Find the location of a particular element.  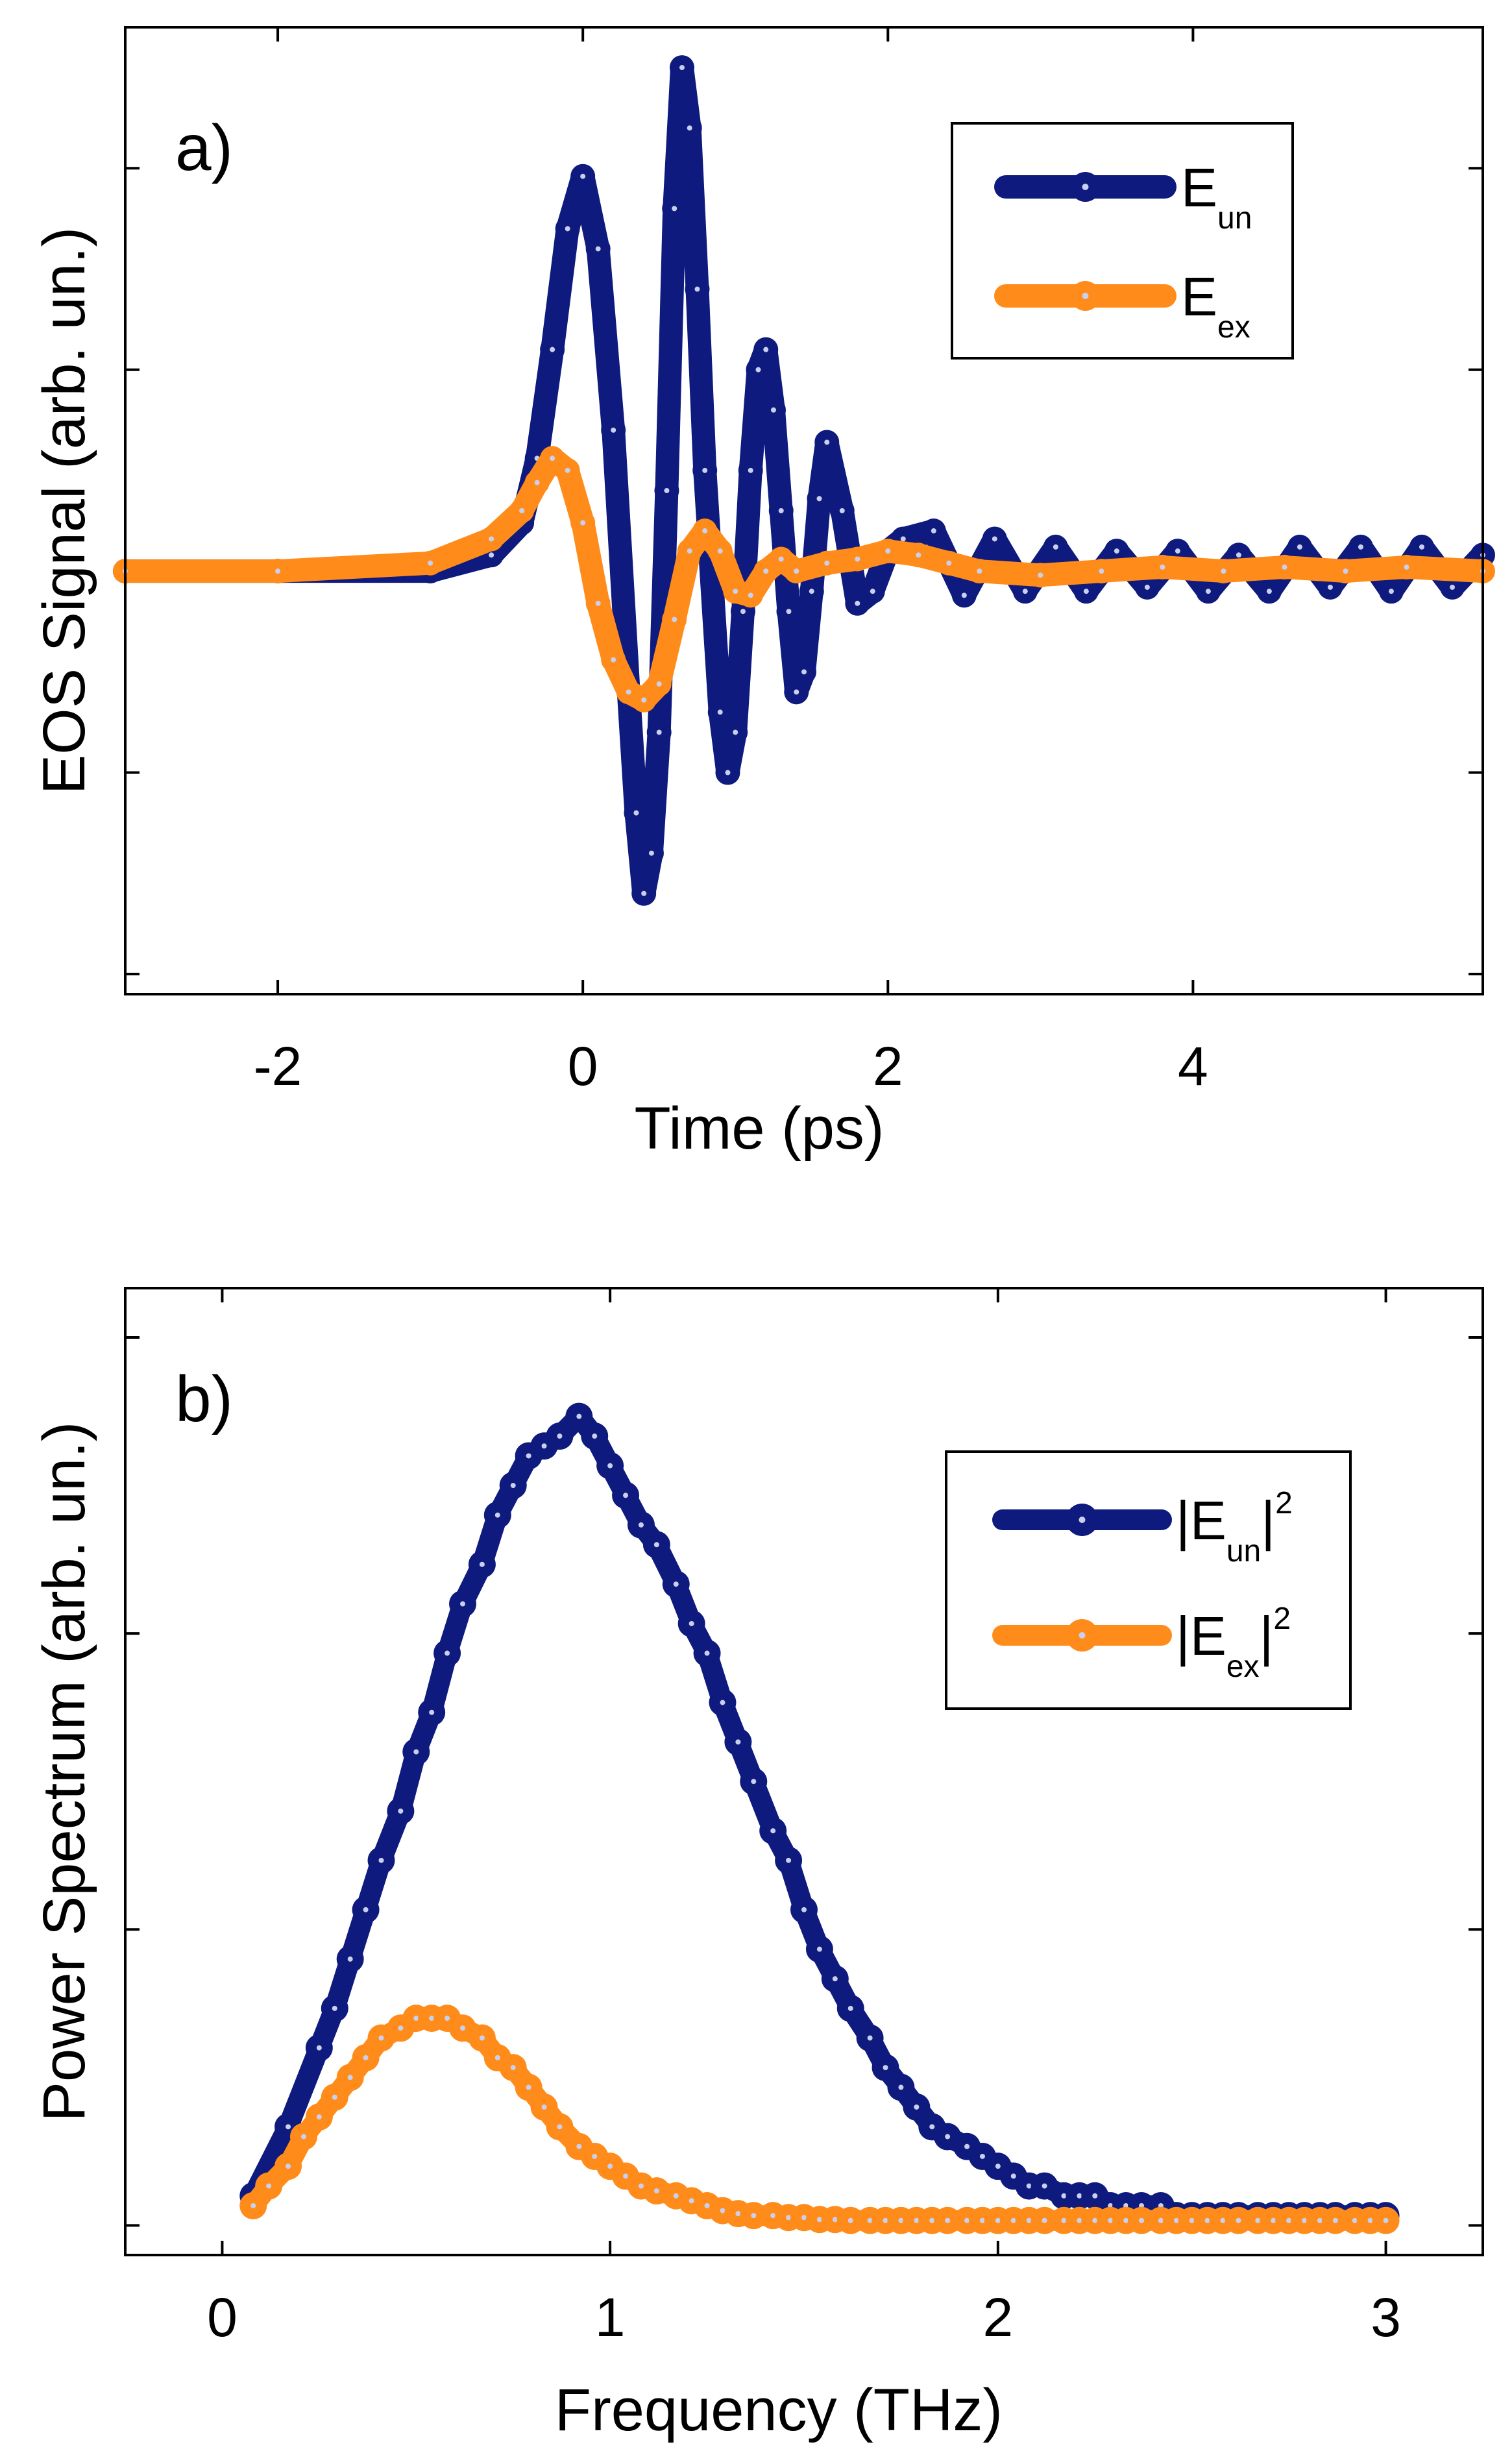

x-tick-label: 2 is located at coordinates (888, 1067).